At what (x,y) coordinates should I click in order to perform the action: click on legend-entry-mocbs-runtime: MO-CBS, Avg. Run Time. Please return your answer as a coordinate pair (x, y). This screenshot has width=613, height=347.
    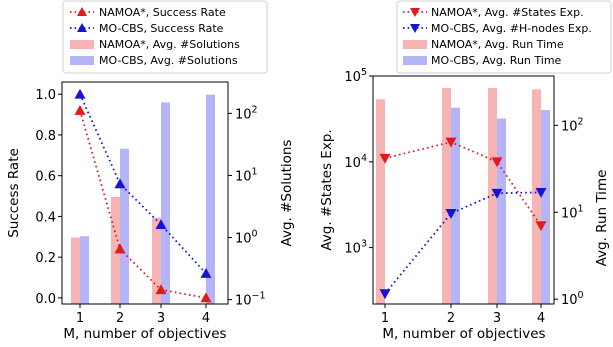
    Looking at the image, I should click on (482, 60).